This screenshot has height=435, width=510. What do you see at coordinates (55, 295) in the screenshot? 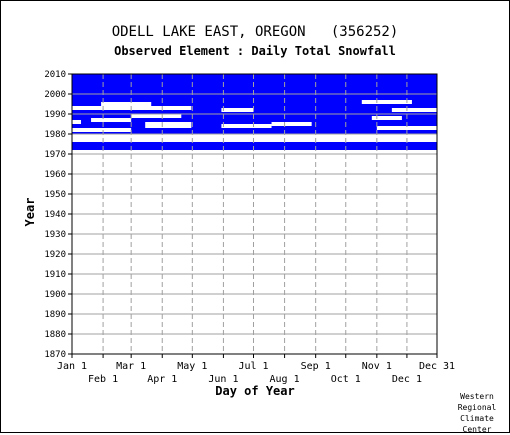
I see `y-tick-label: 1900` at bounding box center [55, 295].